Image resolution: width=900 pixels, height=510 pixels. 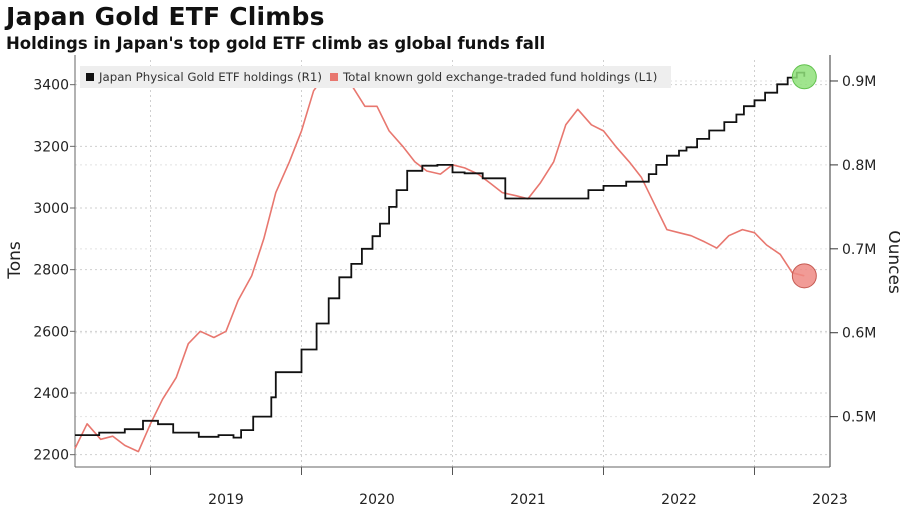 What do you see at coordinates (51, 271) in the screenshot?
I see `y-left-tick-label: 2800` at bounding box center [51, 271].